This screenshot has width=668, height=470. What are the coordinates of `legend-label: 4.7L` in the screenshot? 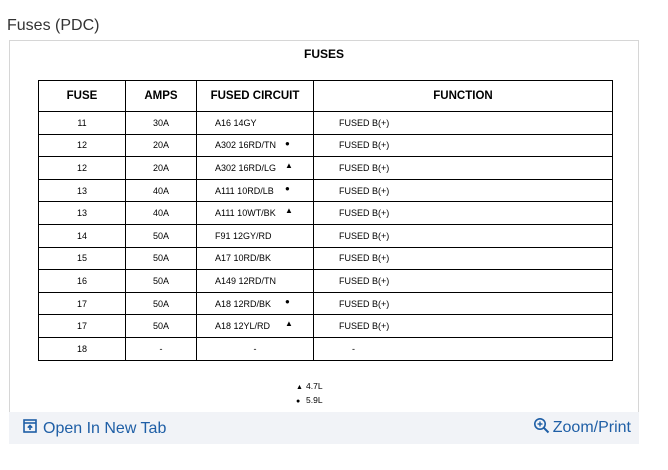 It's located at (314, 386).